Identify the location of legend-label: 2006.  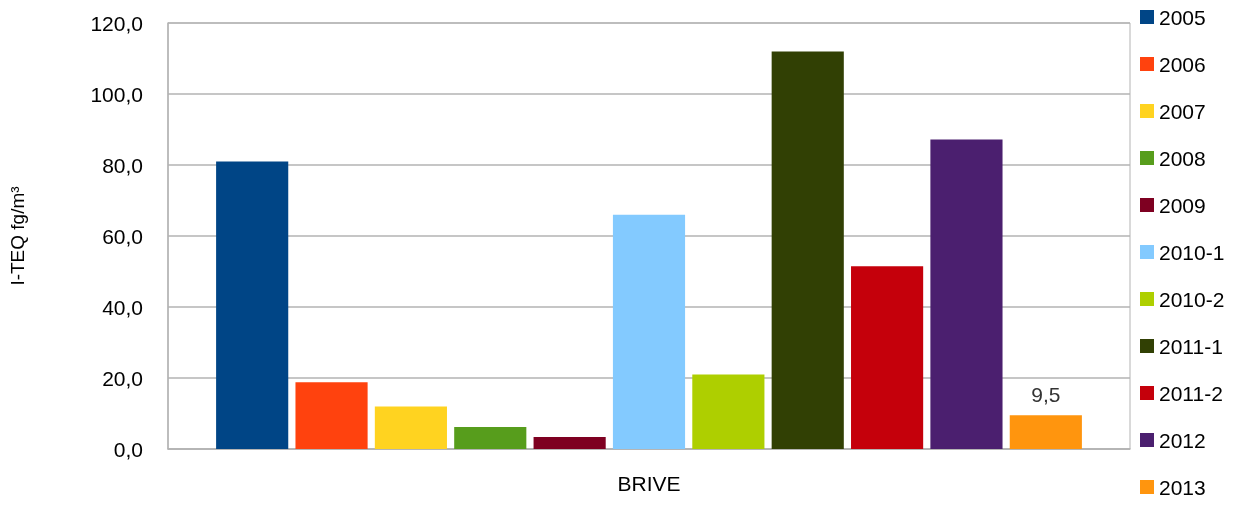
(1182, 64).